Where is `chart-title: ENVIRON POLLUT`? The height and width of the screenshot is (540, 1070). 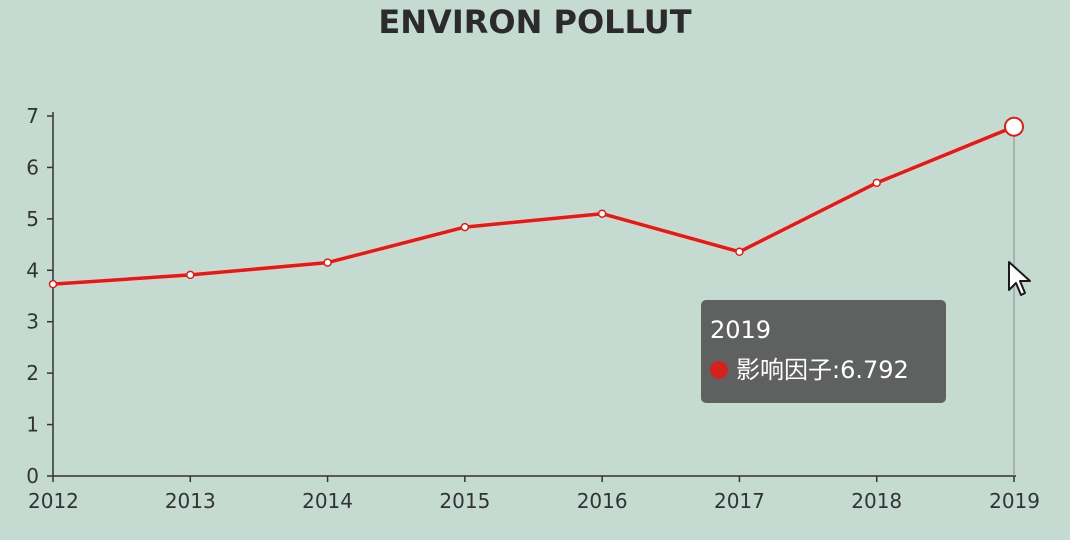
chart-title: ENVIRON POLLUT is located at coordinates (534, 22).